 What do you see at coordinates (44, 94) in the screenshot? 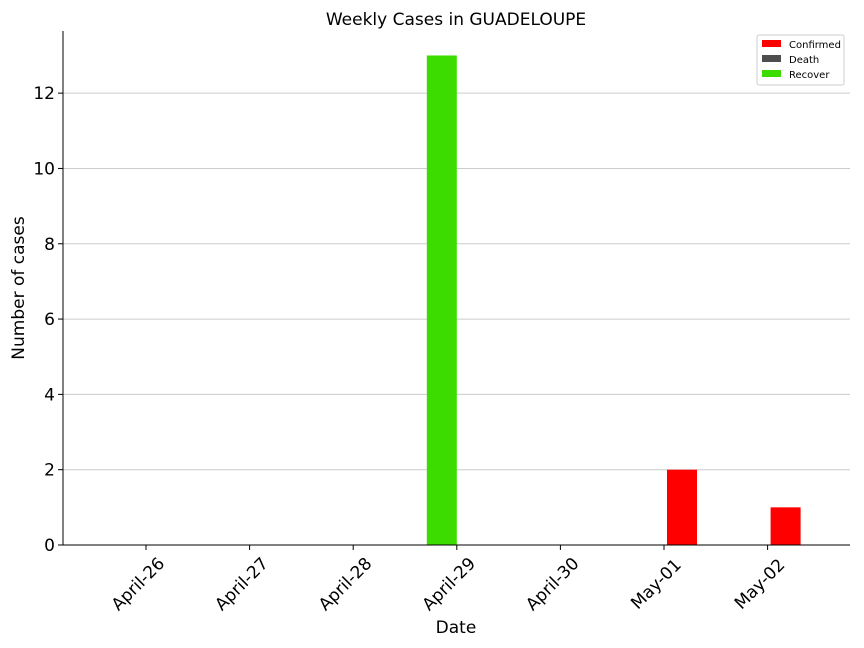
I see `y-tick-label: 12` at bounding box center [44, 94].